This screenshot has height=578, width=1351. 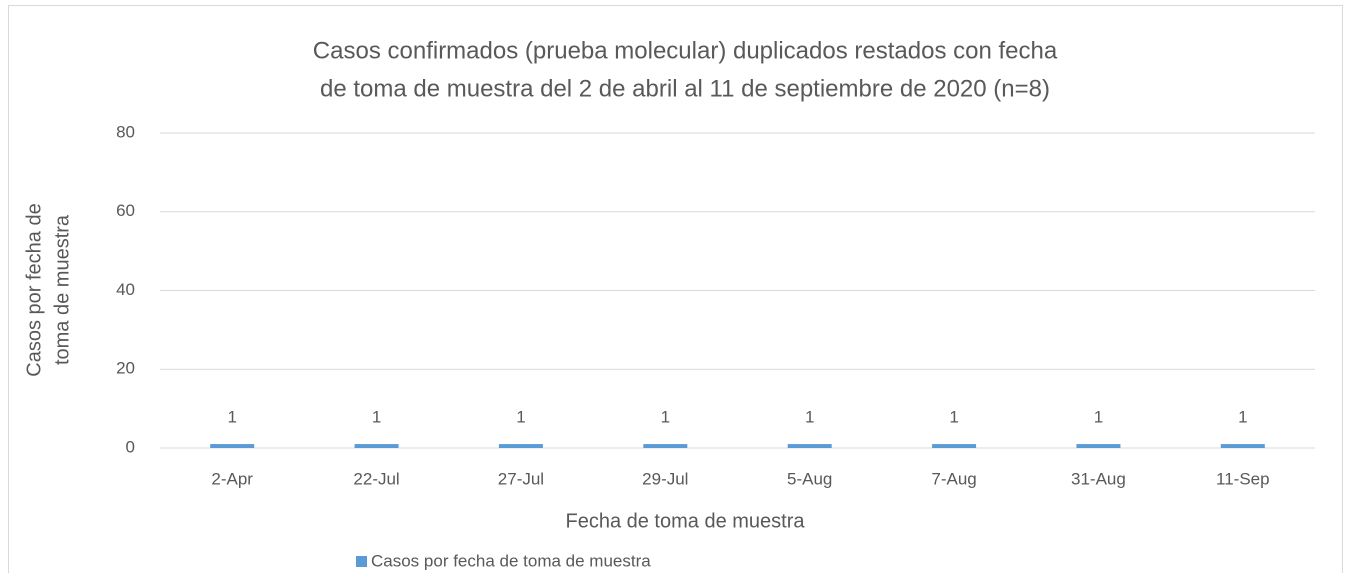 I want to click on y-tick-label: 20, so click(x=125, y=368).